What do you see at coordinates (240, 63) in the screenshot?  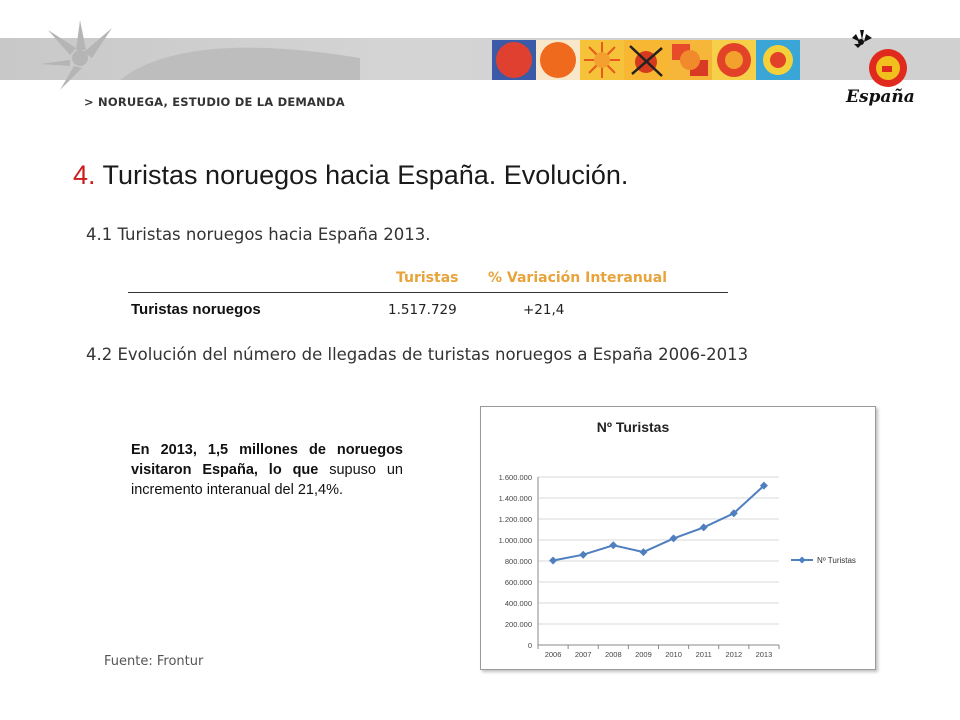 I see `header-swoosh` at bounding box center [240, 63].